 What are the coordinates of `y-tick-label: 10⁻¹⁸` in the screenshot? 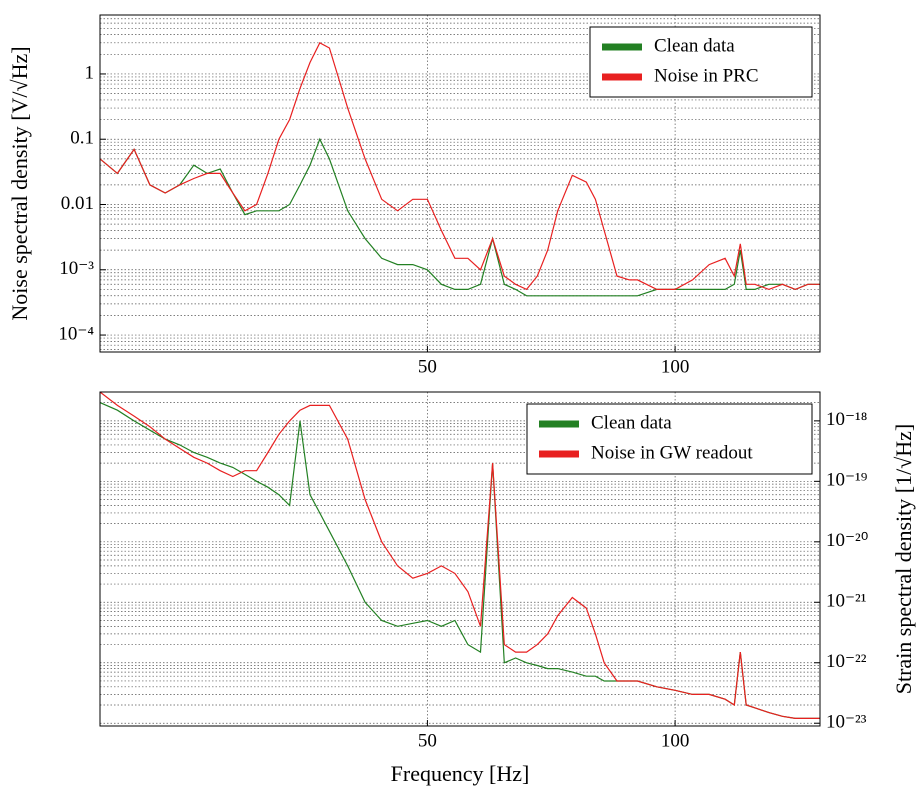 It's located at (846, 419).